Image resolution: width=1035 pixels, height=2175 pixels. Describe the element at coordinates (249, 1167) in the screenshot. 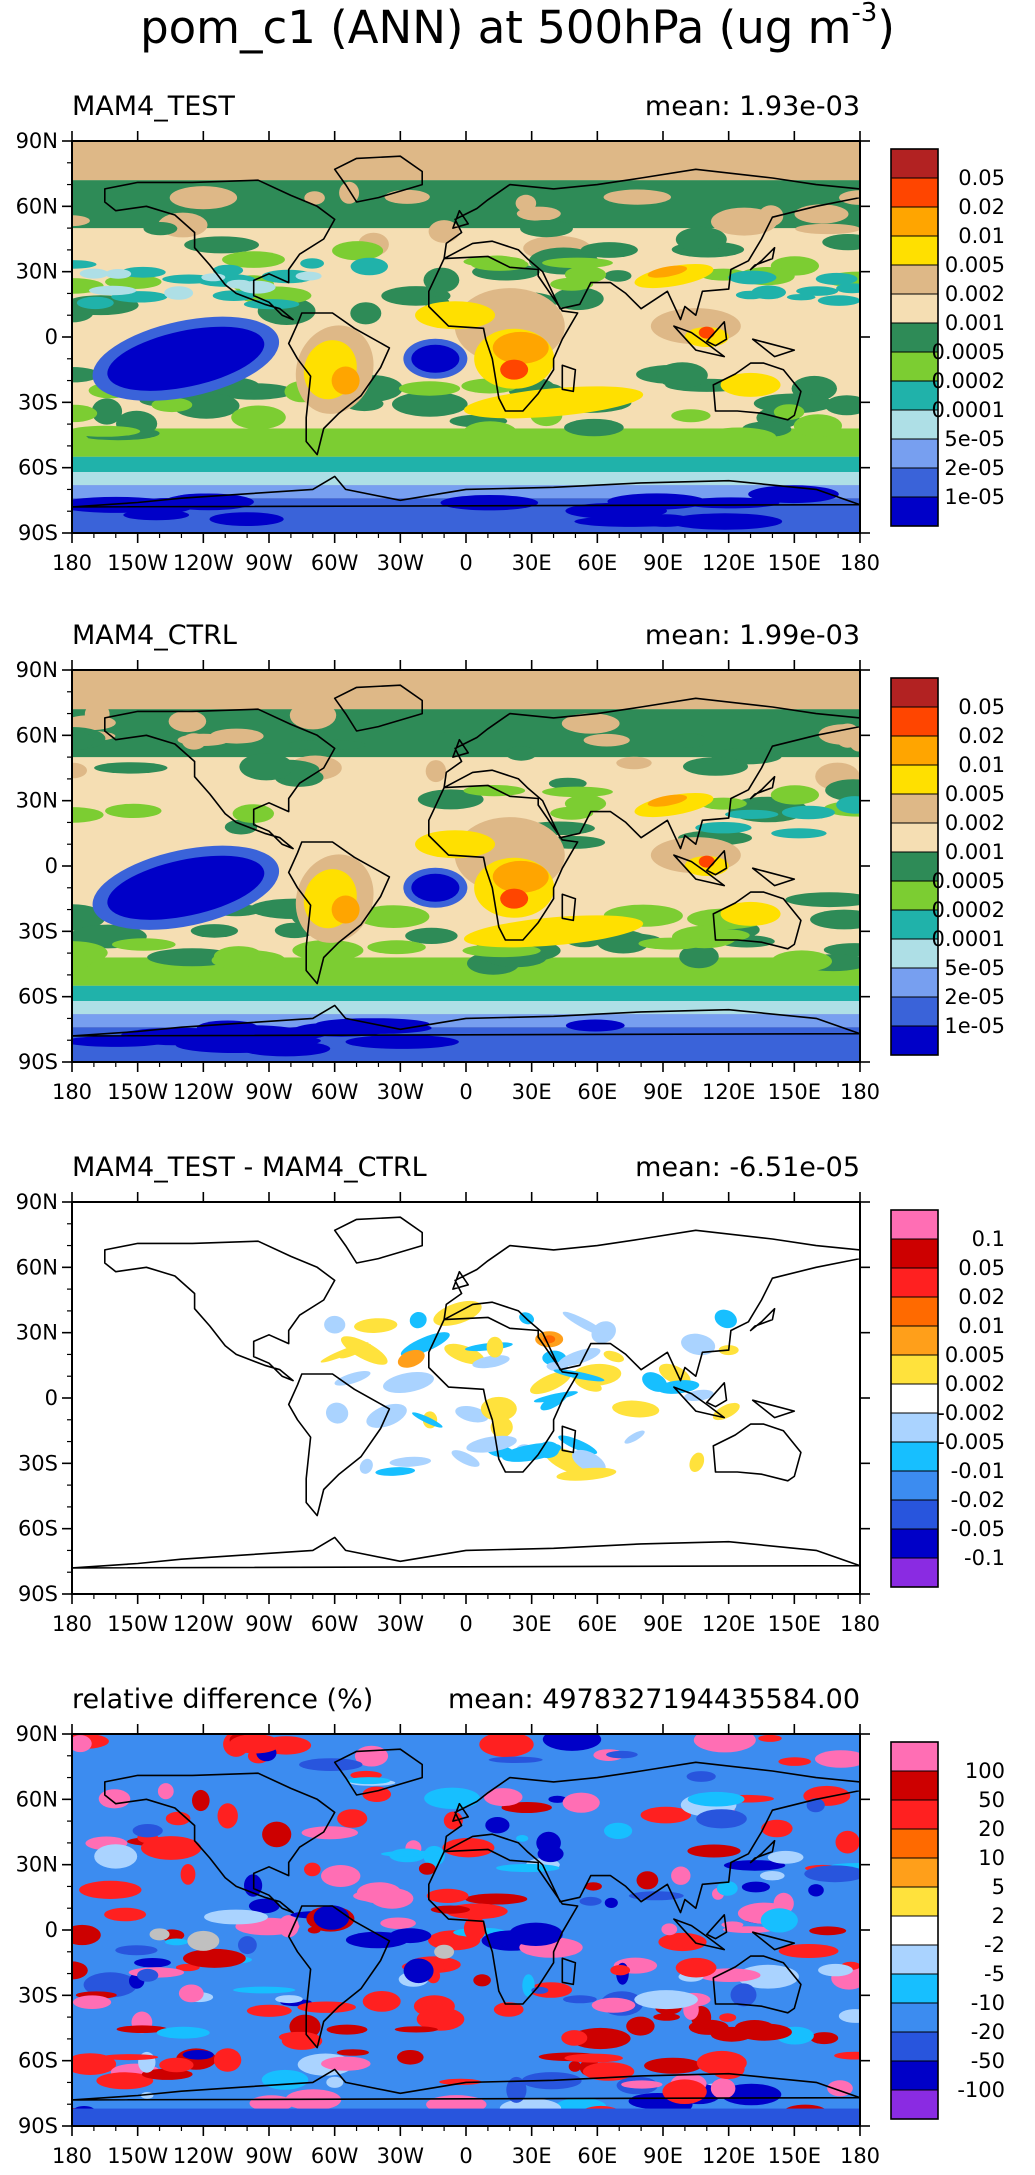

I see `panel-left-title: MAM4_TEST - MAM4_CTRL` at that location.